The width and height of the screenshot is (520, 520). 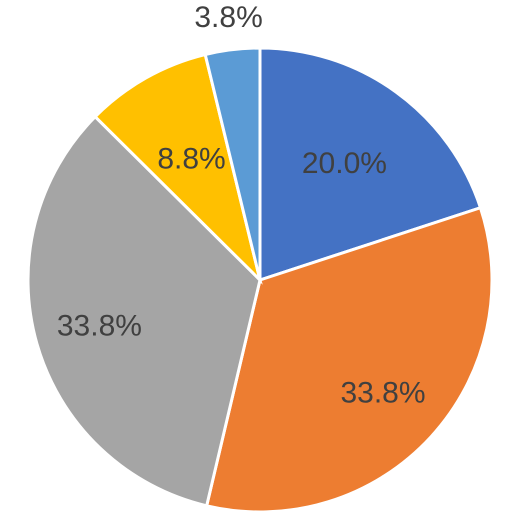 I want to click on pie-data-label: 3.8%, so click(x=228, y=17).